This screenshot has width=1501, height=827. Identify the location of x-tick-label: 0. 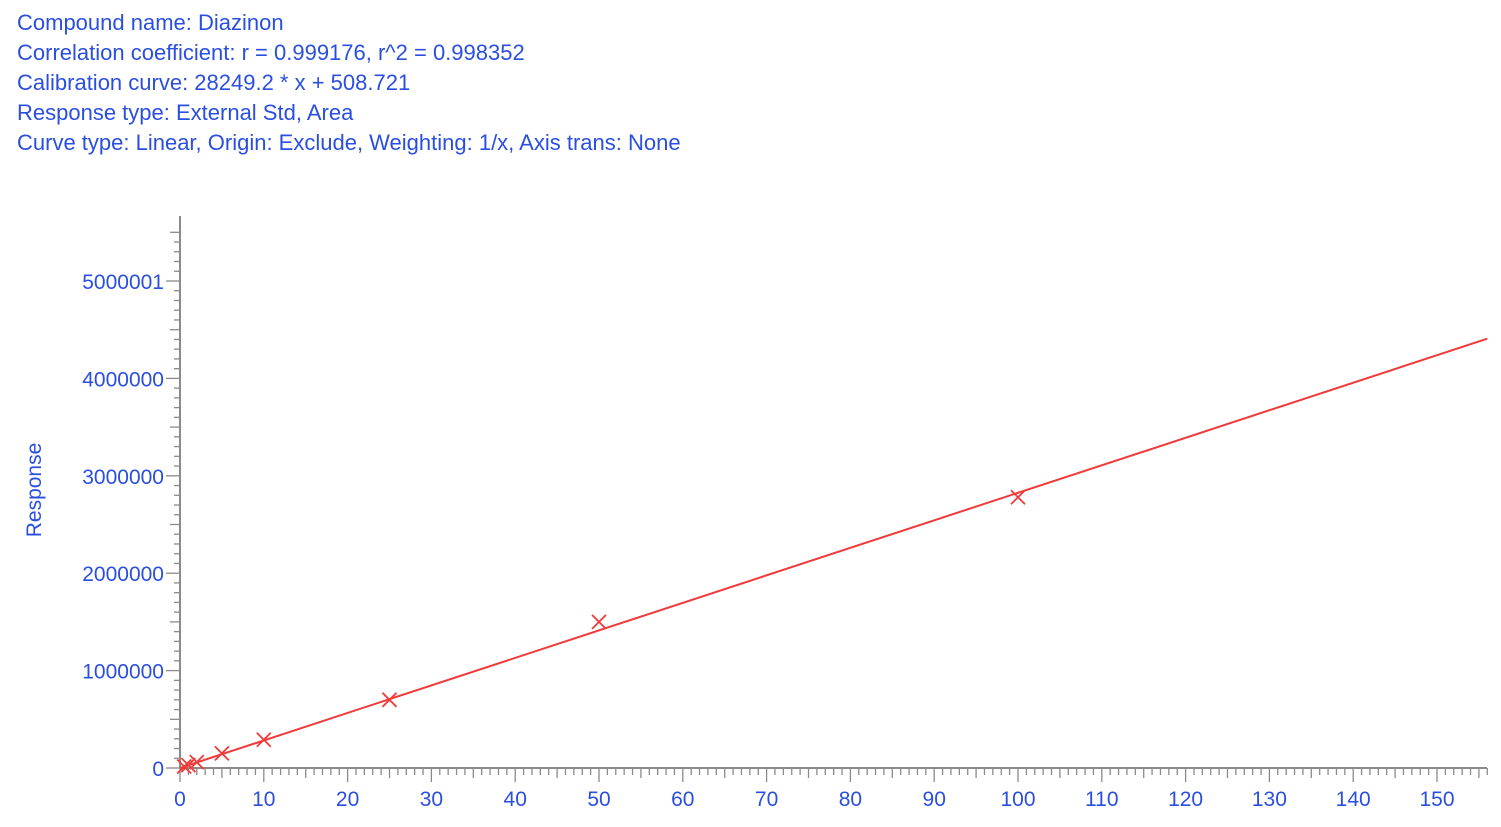
(180, 799).